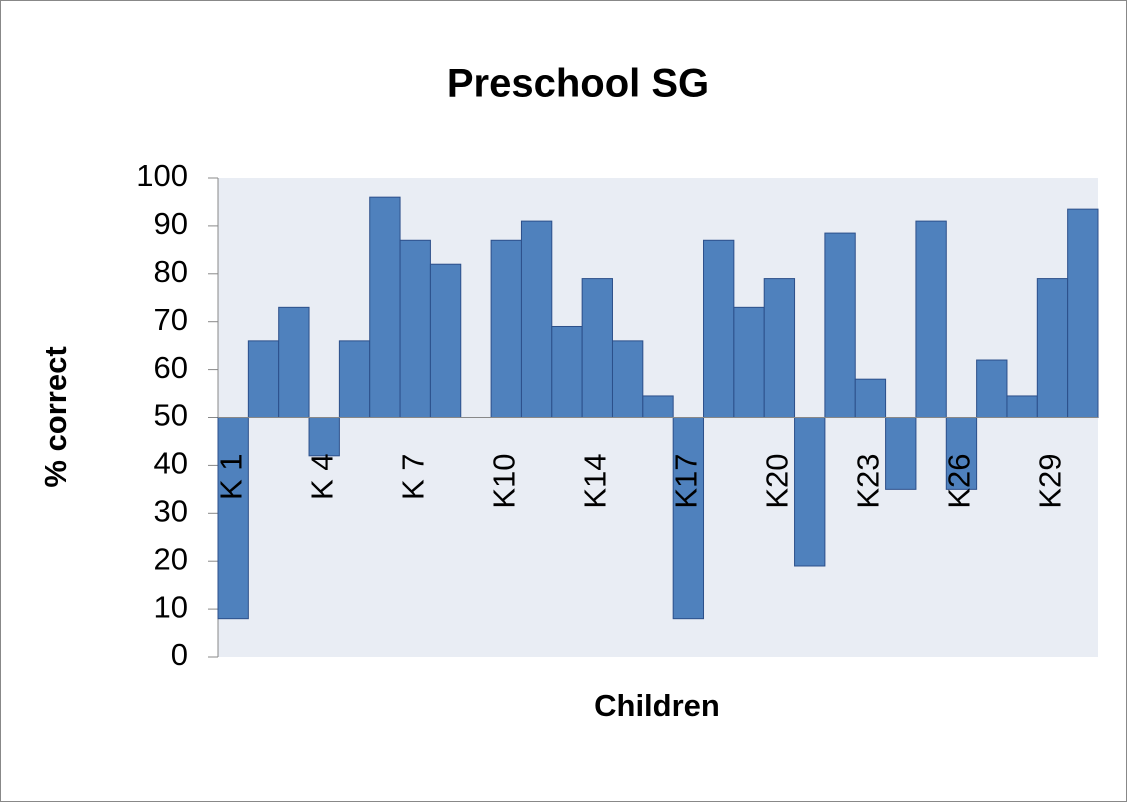 This screenshot has height=803, width=1128. What do you see at coordinates (578, 84) in the screenshot?
I see `chart-title: Preschool SG` at bounding box center [578, 84].